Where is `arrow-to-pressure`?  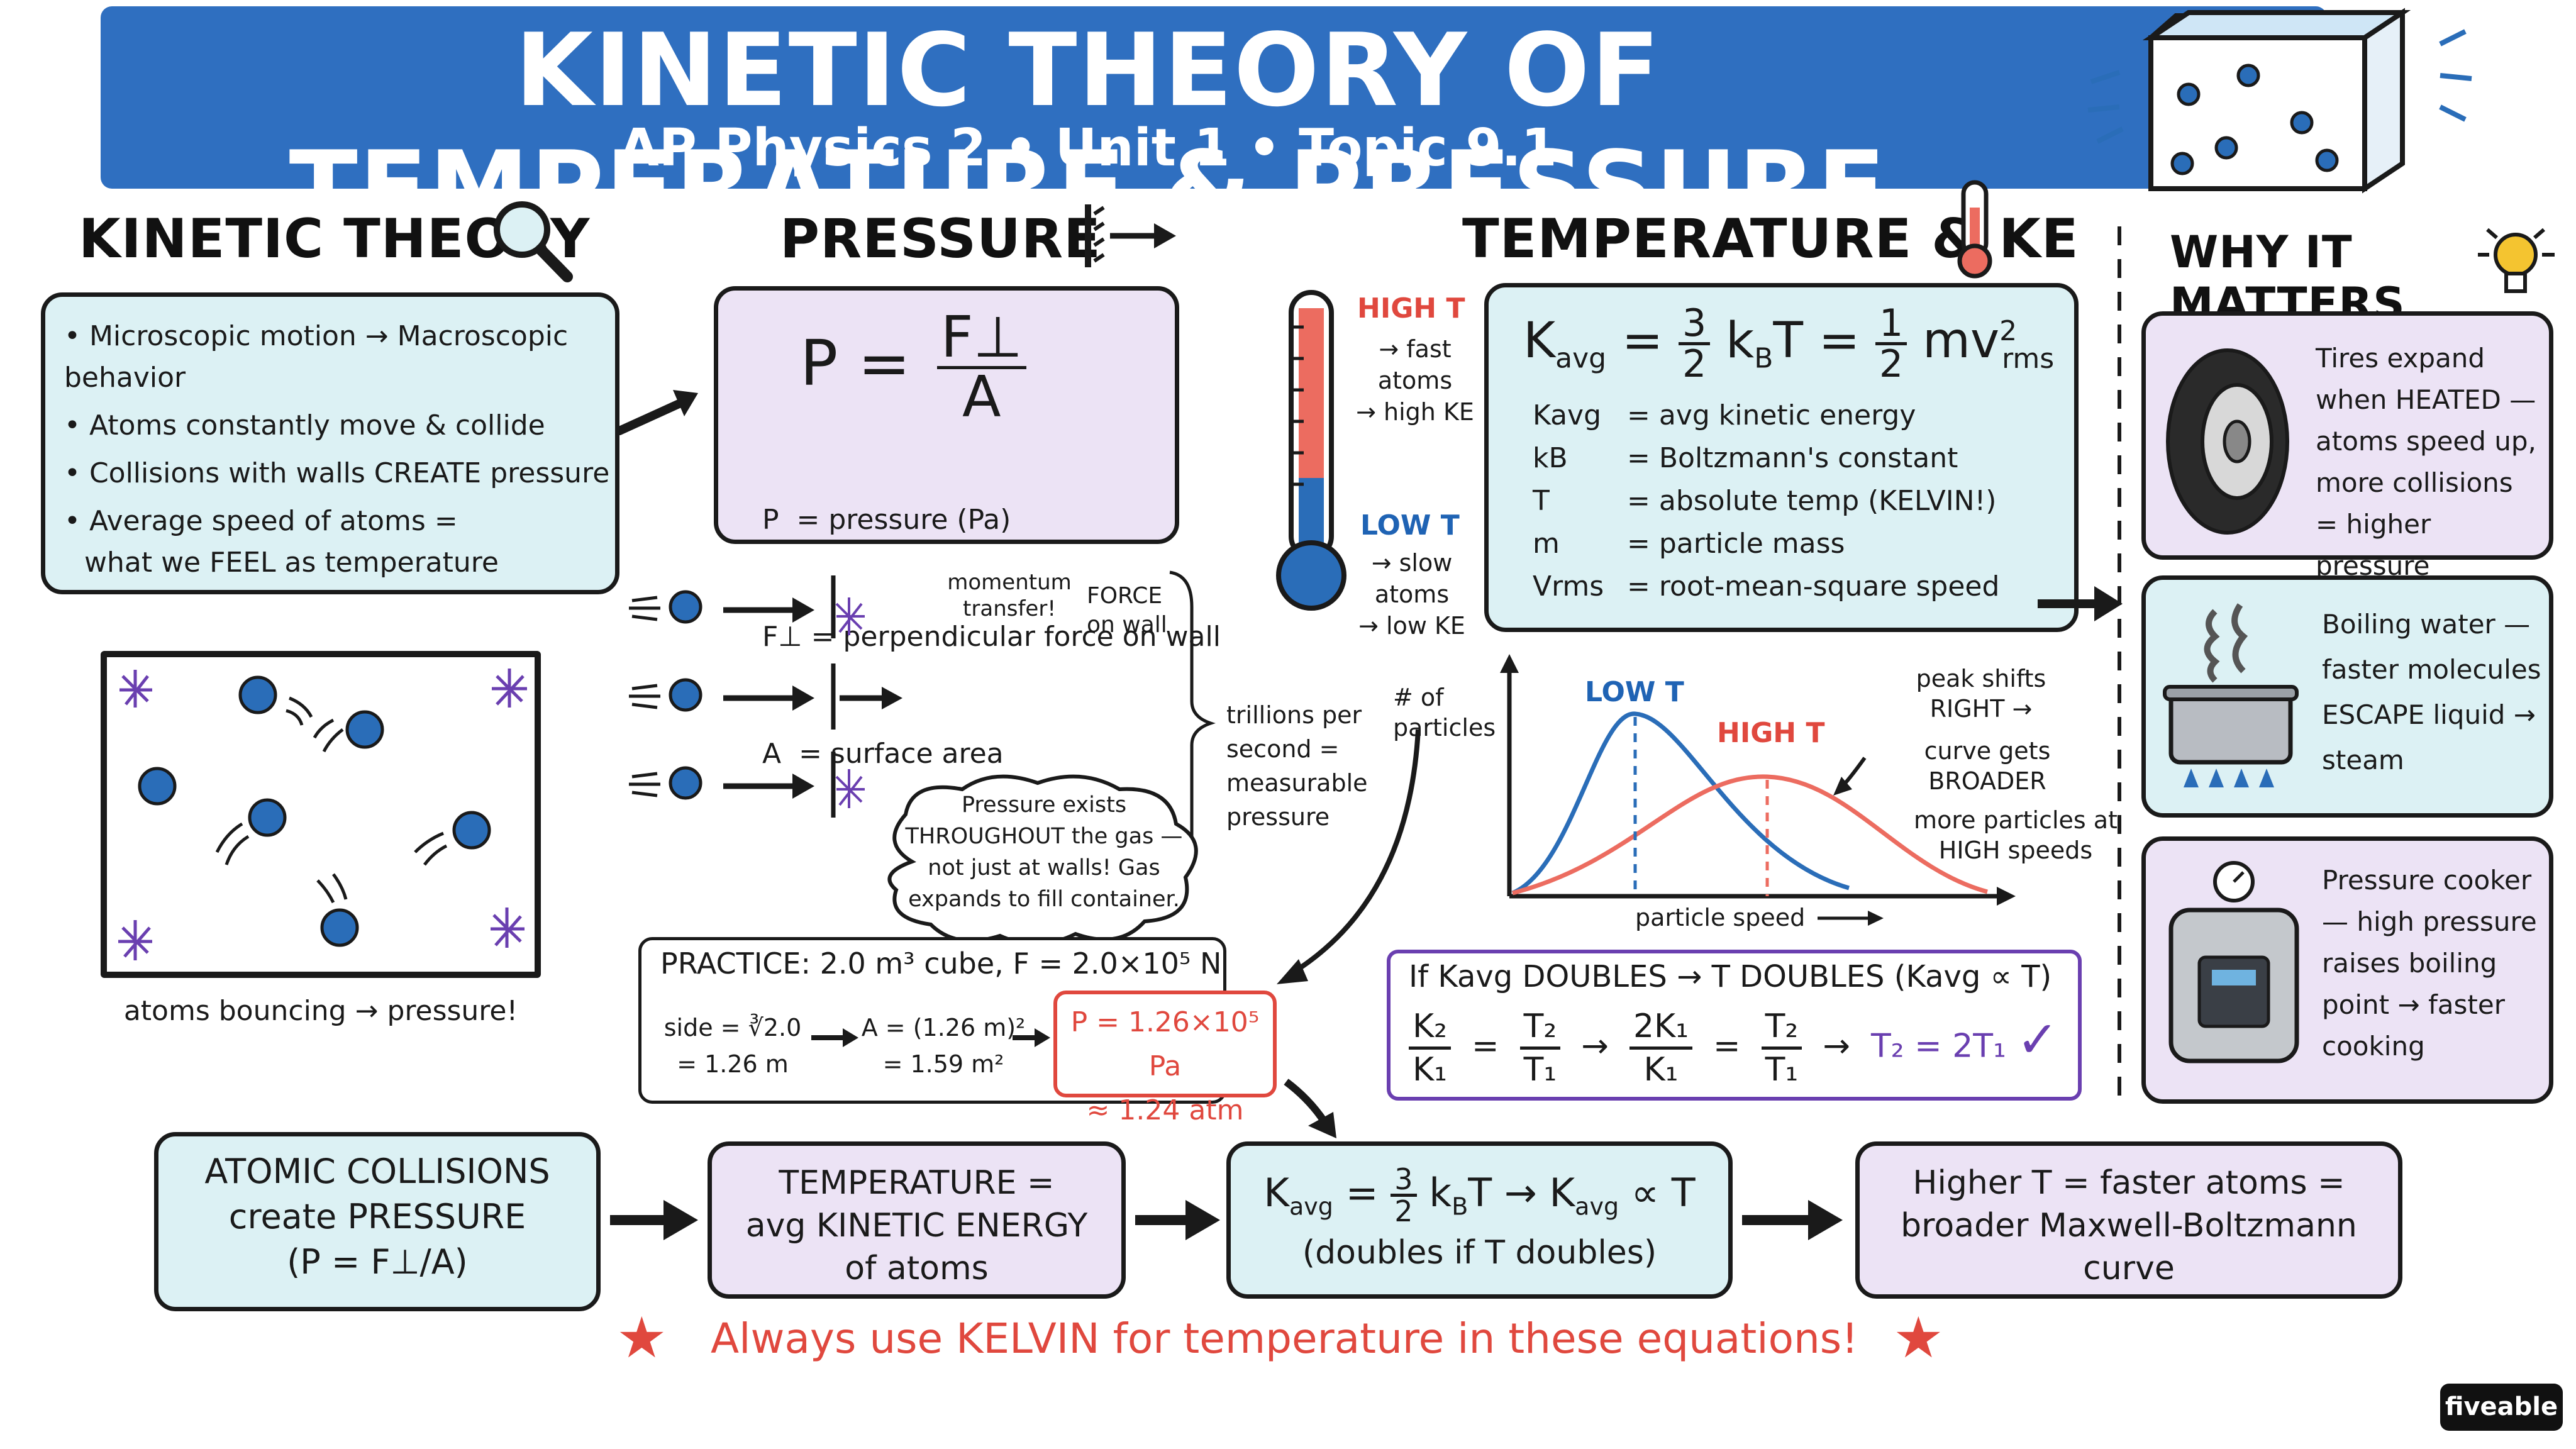
arrow-to-pressure is located at coordinates (656, 412).